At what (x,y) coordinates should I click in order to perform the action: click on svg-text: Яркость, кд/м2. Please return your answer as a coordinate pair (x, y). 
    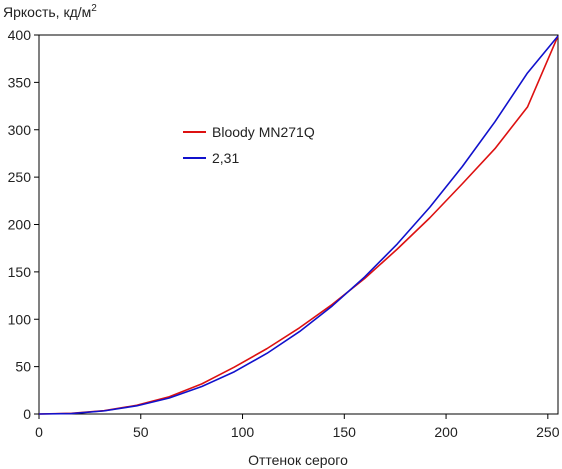
    Looking at the image, I should click on (50, 11).